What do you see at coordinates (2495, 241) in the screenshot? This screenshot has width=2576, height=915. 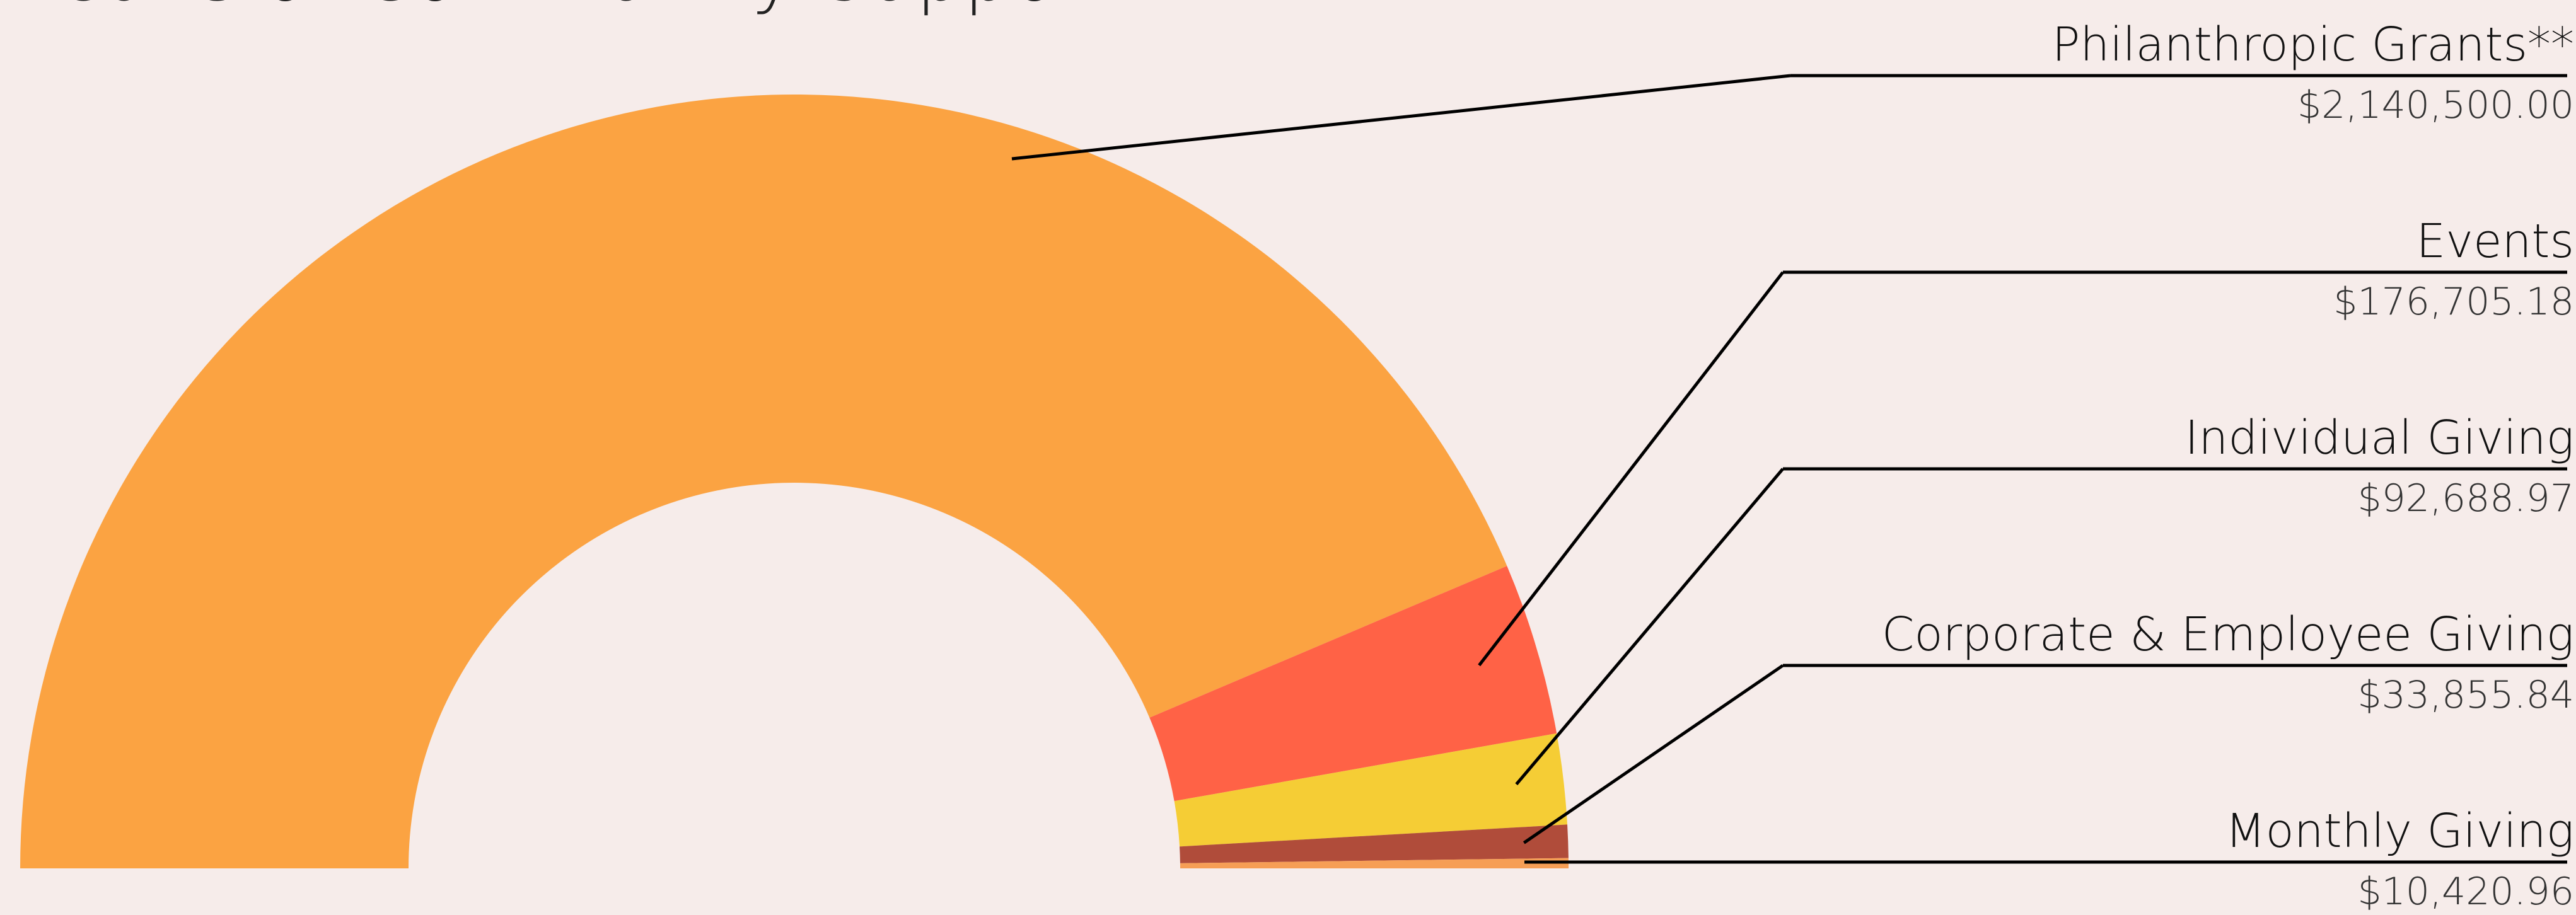 I see `legend-label: Events` at bounding box center [2495, 241].